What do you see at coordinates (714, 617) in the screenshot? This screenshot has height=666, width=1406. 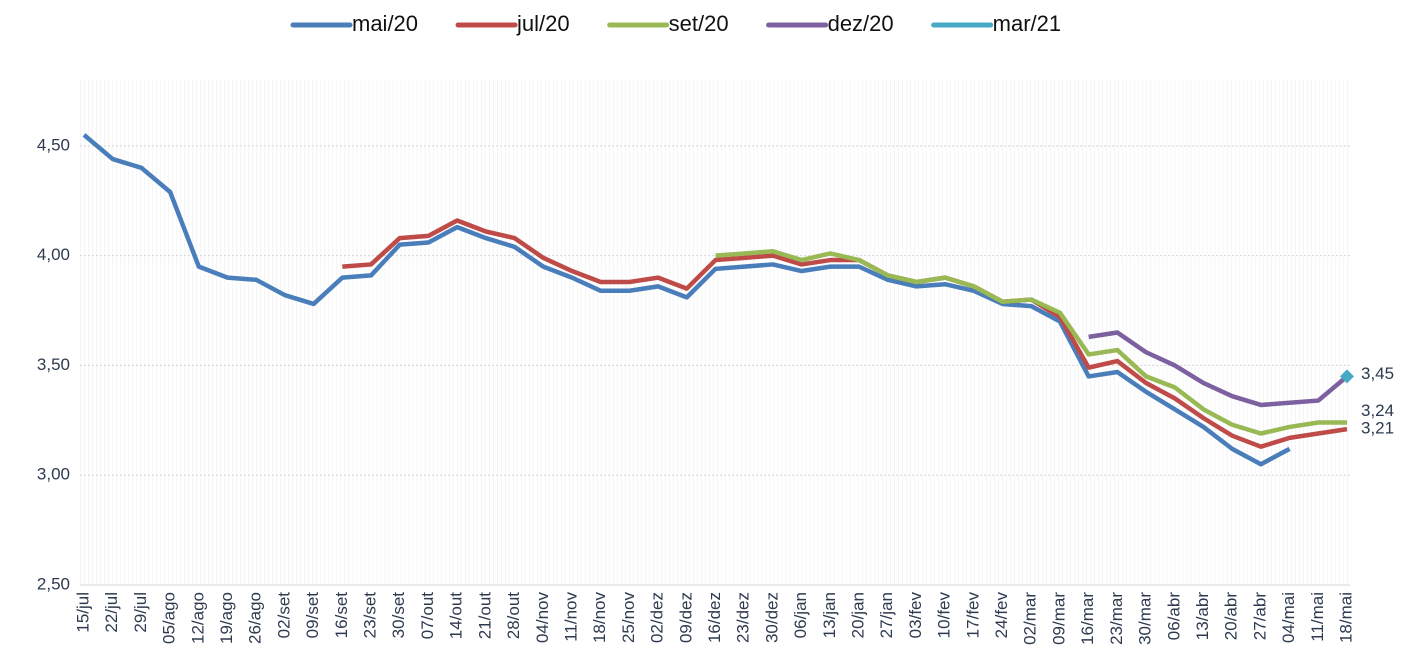 I see `x-tick-label: 16/dez` at bounding box center [714, 617].